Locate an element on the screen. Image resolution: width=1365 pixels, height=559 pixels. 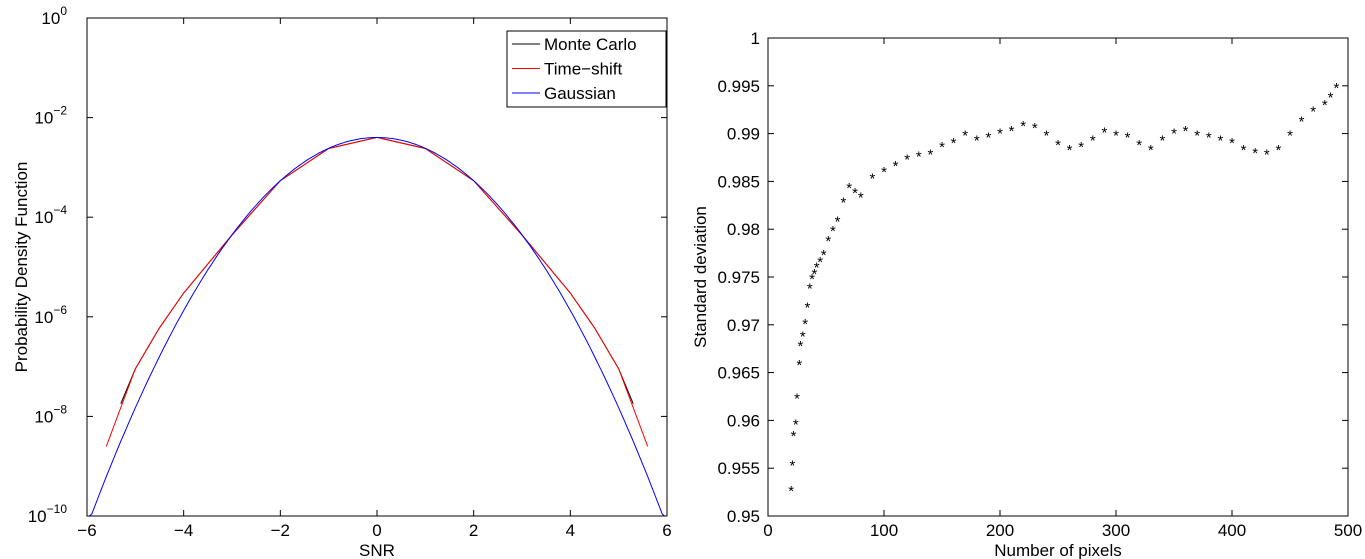
x-tick-label: 4 is located at coordinates (570, 530).